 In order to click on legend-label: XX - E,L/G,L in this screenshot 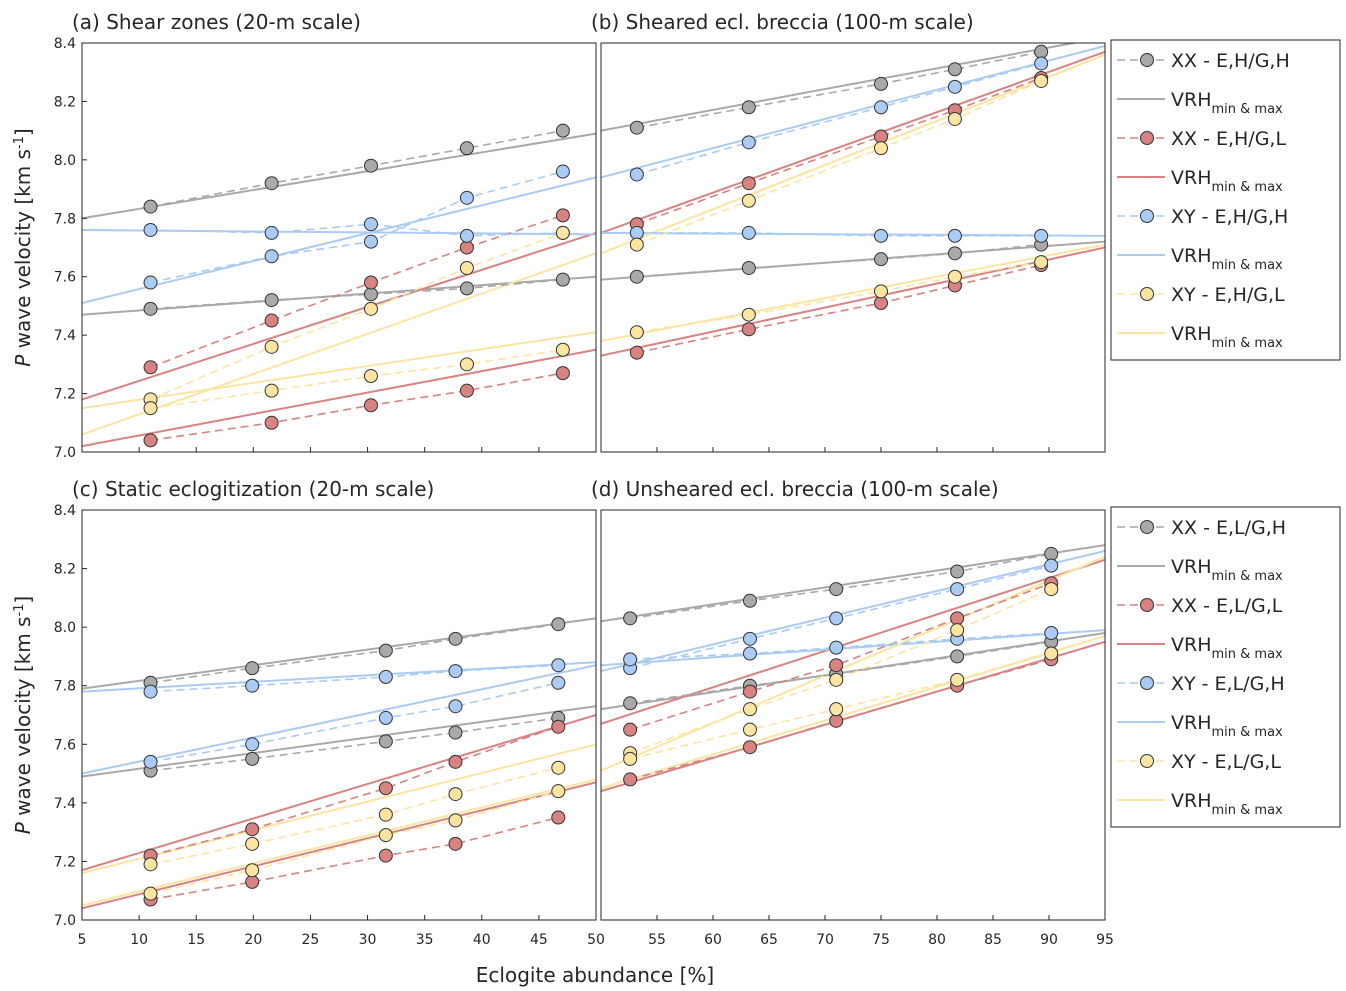, I will do `click(1227, 606)`.